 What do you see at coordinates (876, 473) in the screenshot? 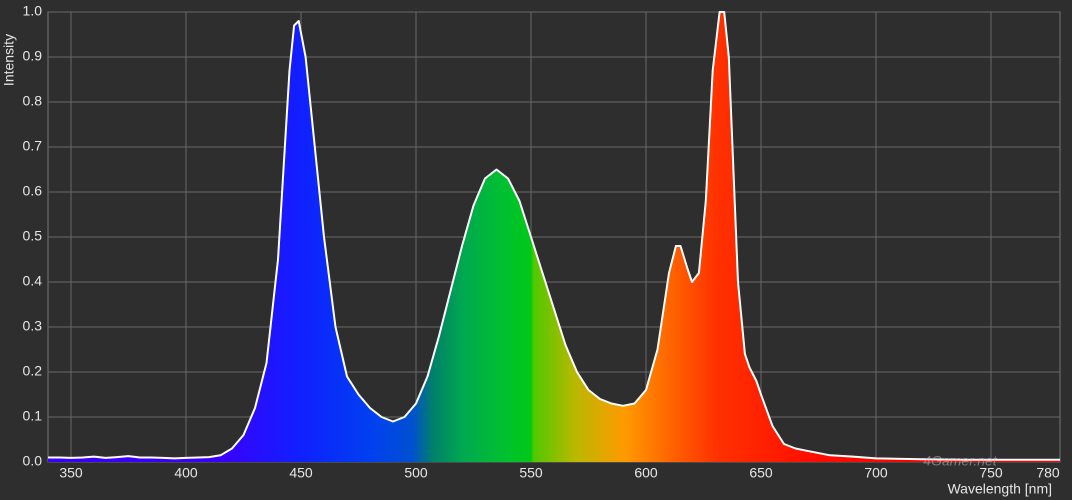
I see `x-tick-label: 700` at bounding box center [876, 473].